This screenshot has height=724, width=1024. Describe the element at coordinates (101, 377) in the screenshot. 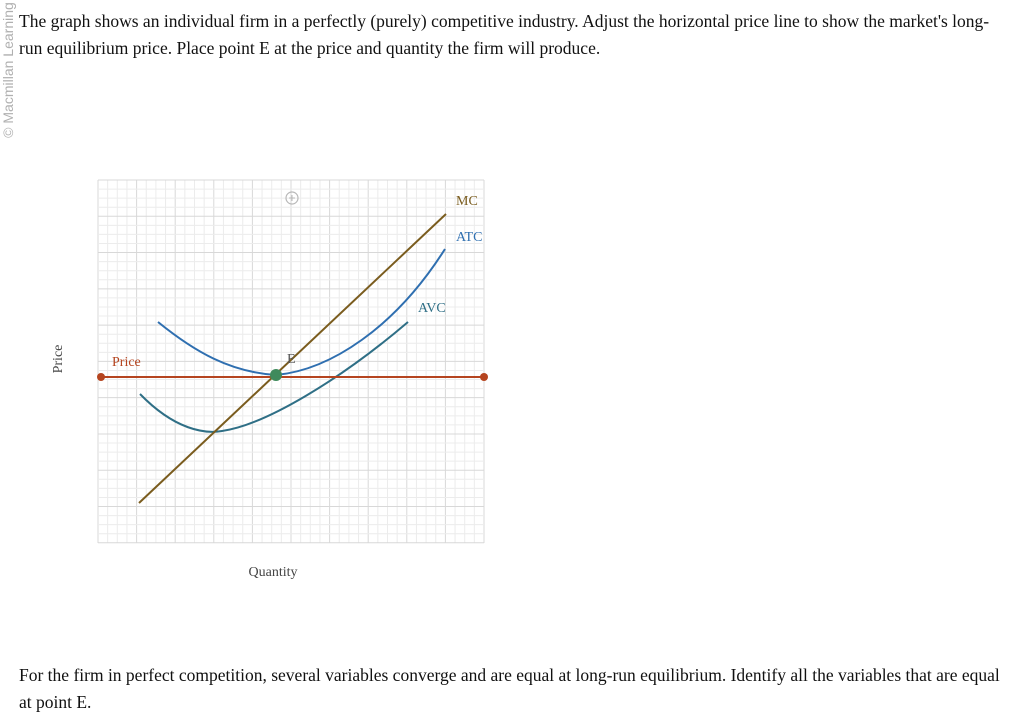

I see `price-line-left-handle` at that location.